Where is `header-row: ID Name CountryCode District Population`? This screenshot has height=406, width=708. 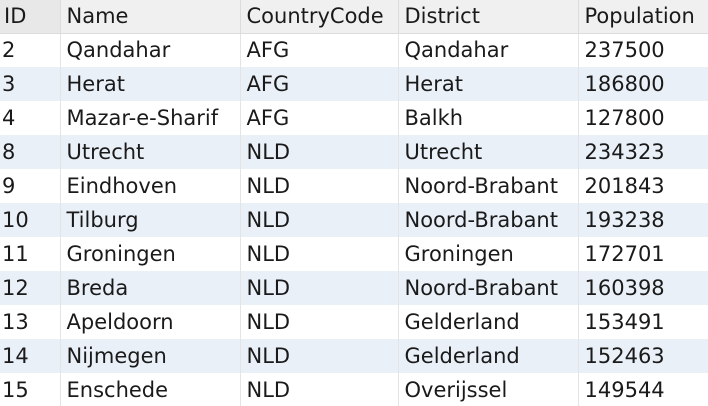
header-row: ID Name CountryCode District Population is located at coordinates (354, 17).